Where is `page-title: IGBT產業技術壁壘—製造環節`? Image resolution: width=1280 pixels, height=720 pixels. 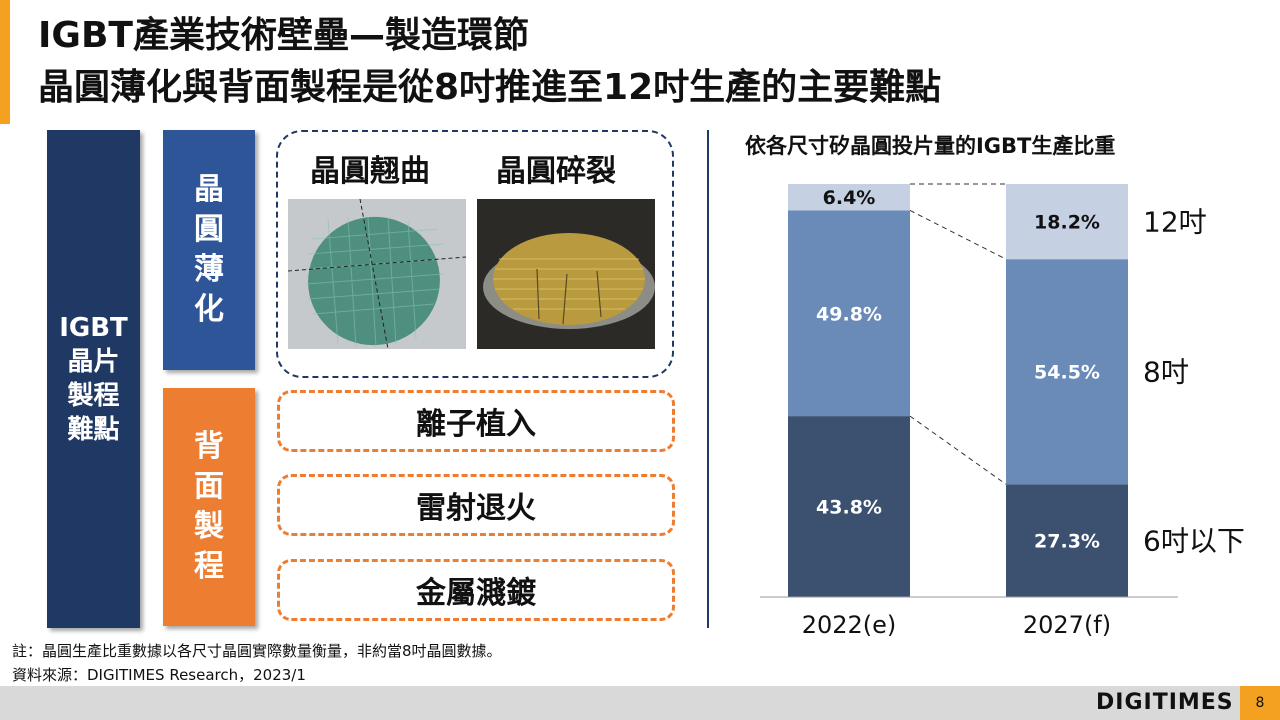 page-title: IGBT產業技術壁壘—製造環節 is located at coordinates (283, 35).